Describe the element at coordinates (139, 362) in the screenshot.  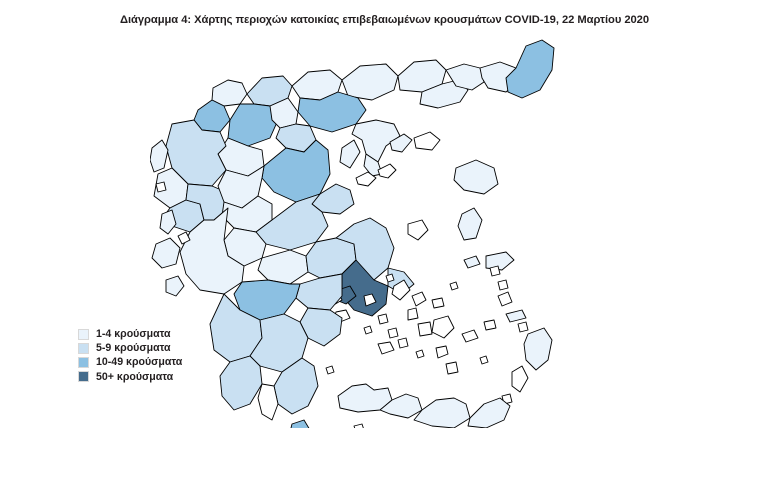
I see `legend-label-10-49: 10-49 κρούσματα` at that location.